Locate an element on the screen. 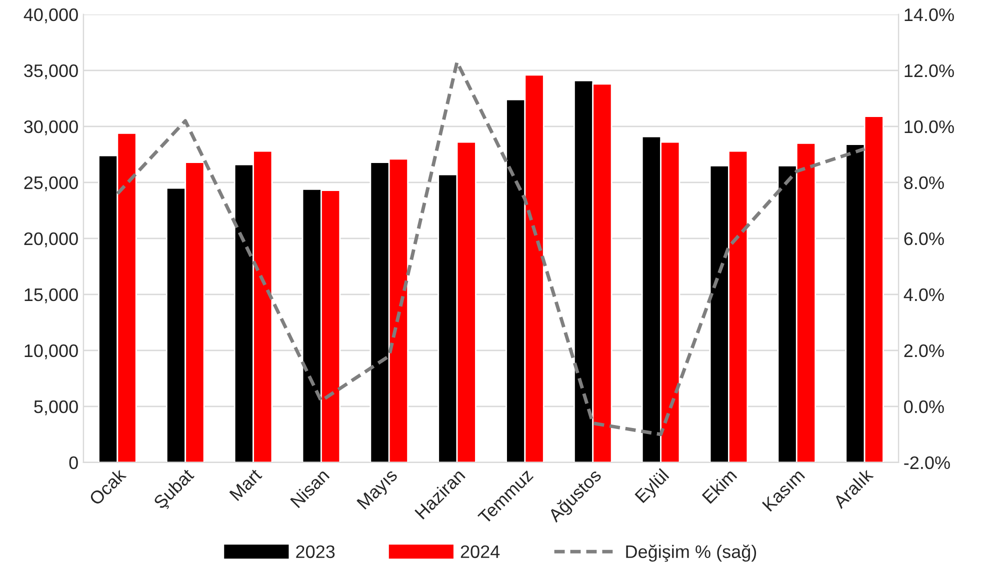 The image size is (982, 578). y-tick-label: 10,000 is located at coordinates (51, 352).